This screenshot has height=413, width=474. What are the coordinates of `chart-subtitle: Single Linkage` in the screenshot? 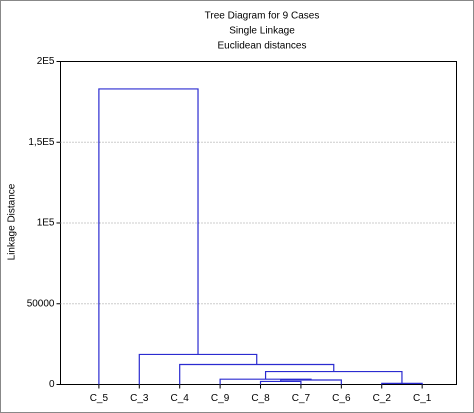 It's located at (262, 31).